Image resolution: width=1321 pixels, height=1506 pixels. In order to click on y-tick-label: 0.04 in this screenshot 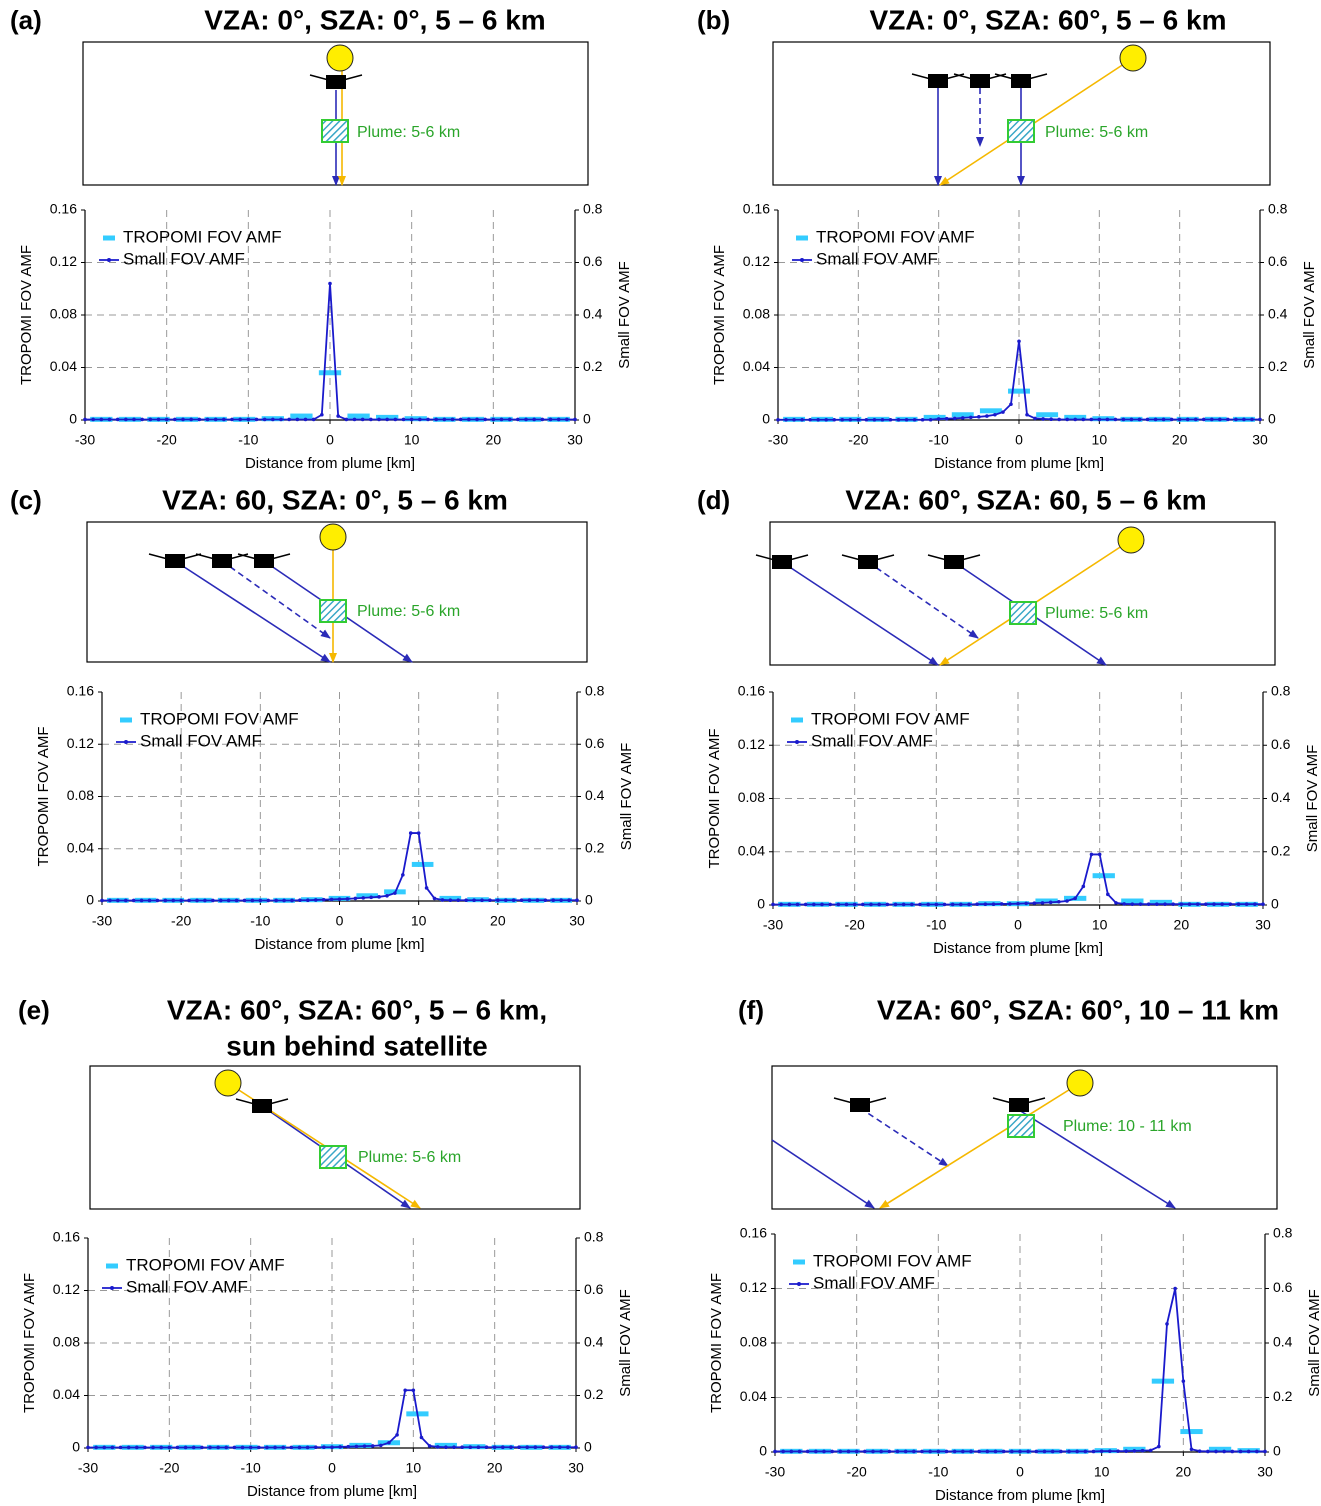, I will do `click(756, 366)`.